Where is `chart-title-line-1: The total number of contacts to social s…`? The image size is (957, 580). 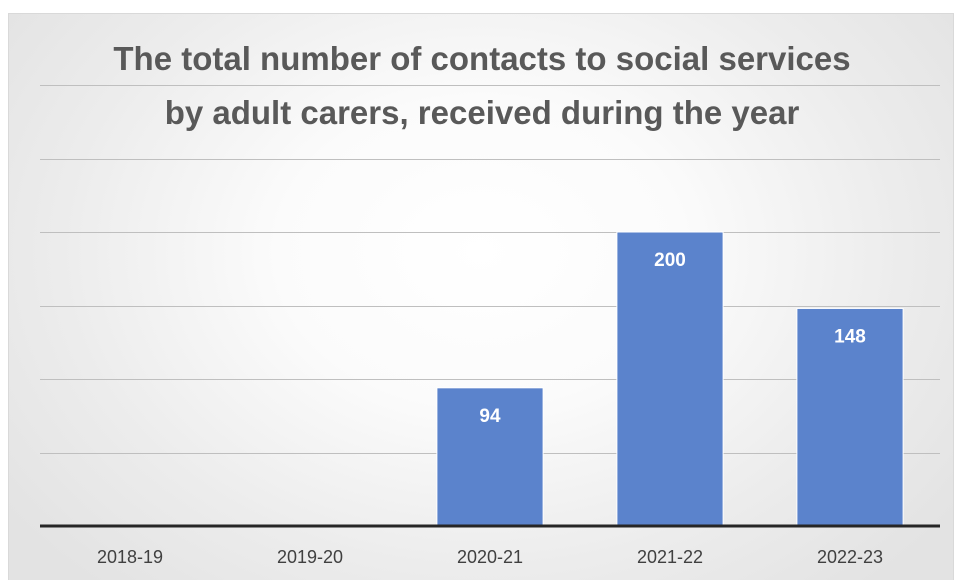 chart-title-line-1: The total number of contacts to social s… is located at coordinates (481, 58).